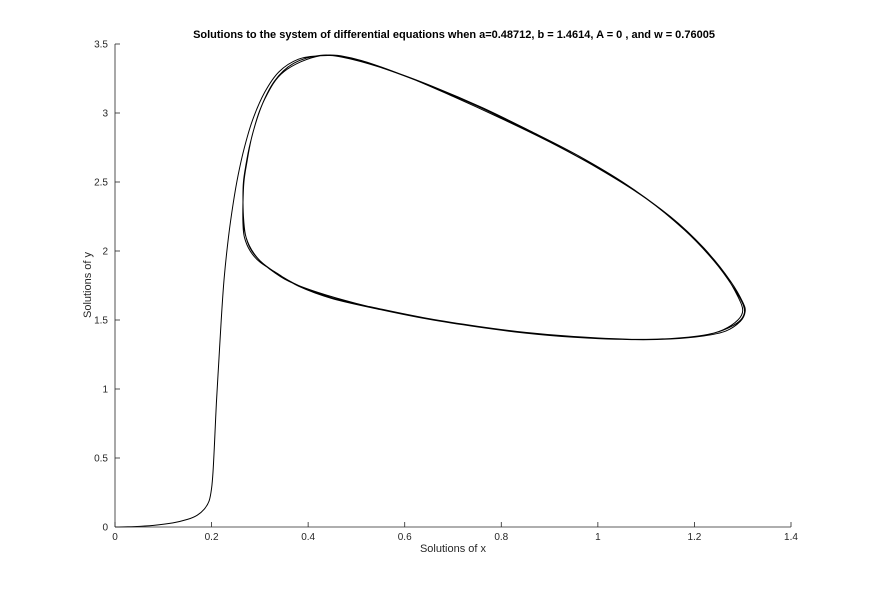 This screenshot has width=875, height=592. What do you see at coordinates (105, 390) in the screenshot?
I see `y-tick-label: 1` at bounding box center [105, 390].